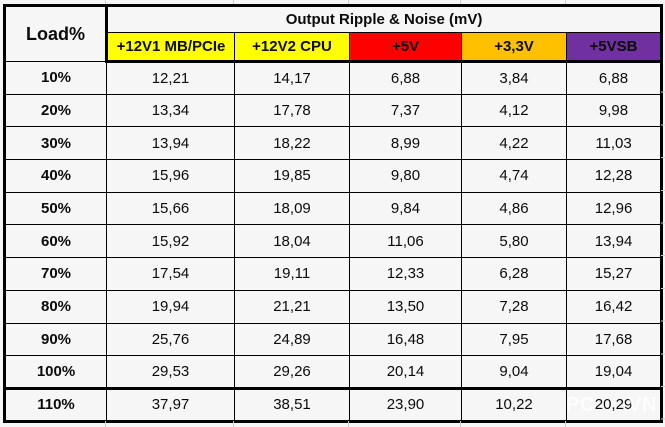  Describe the element at coordinates (405, 306) in the screenshot. I see `value-cell: 13,50` at that location.